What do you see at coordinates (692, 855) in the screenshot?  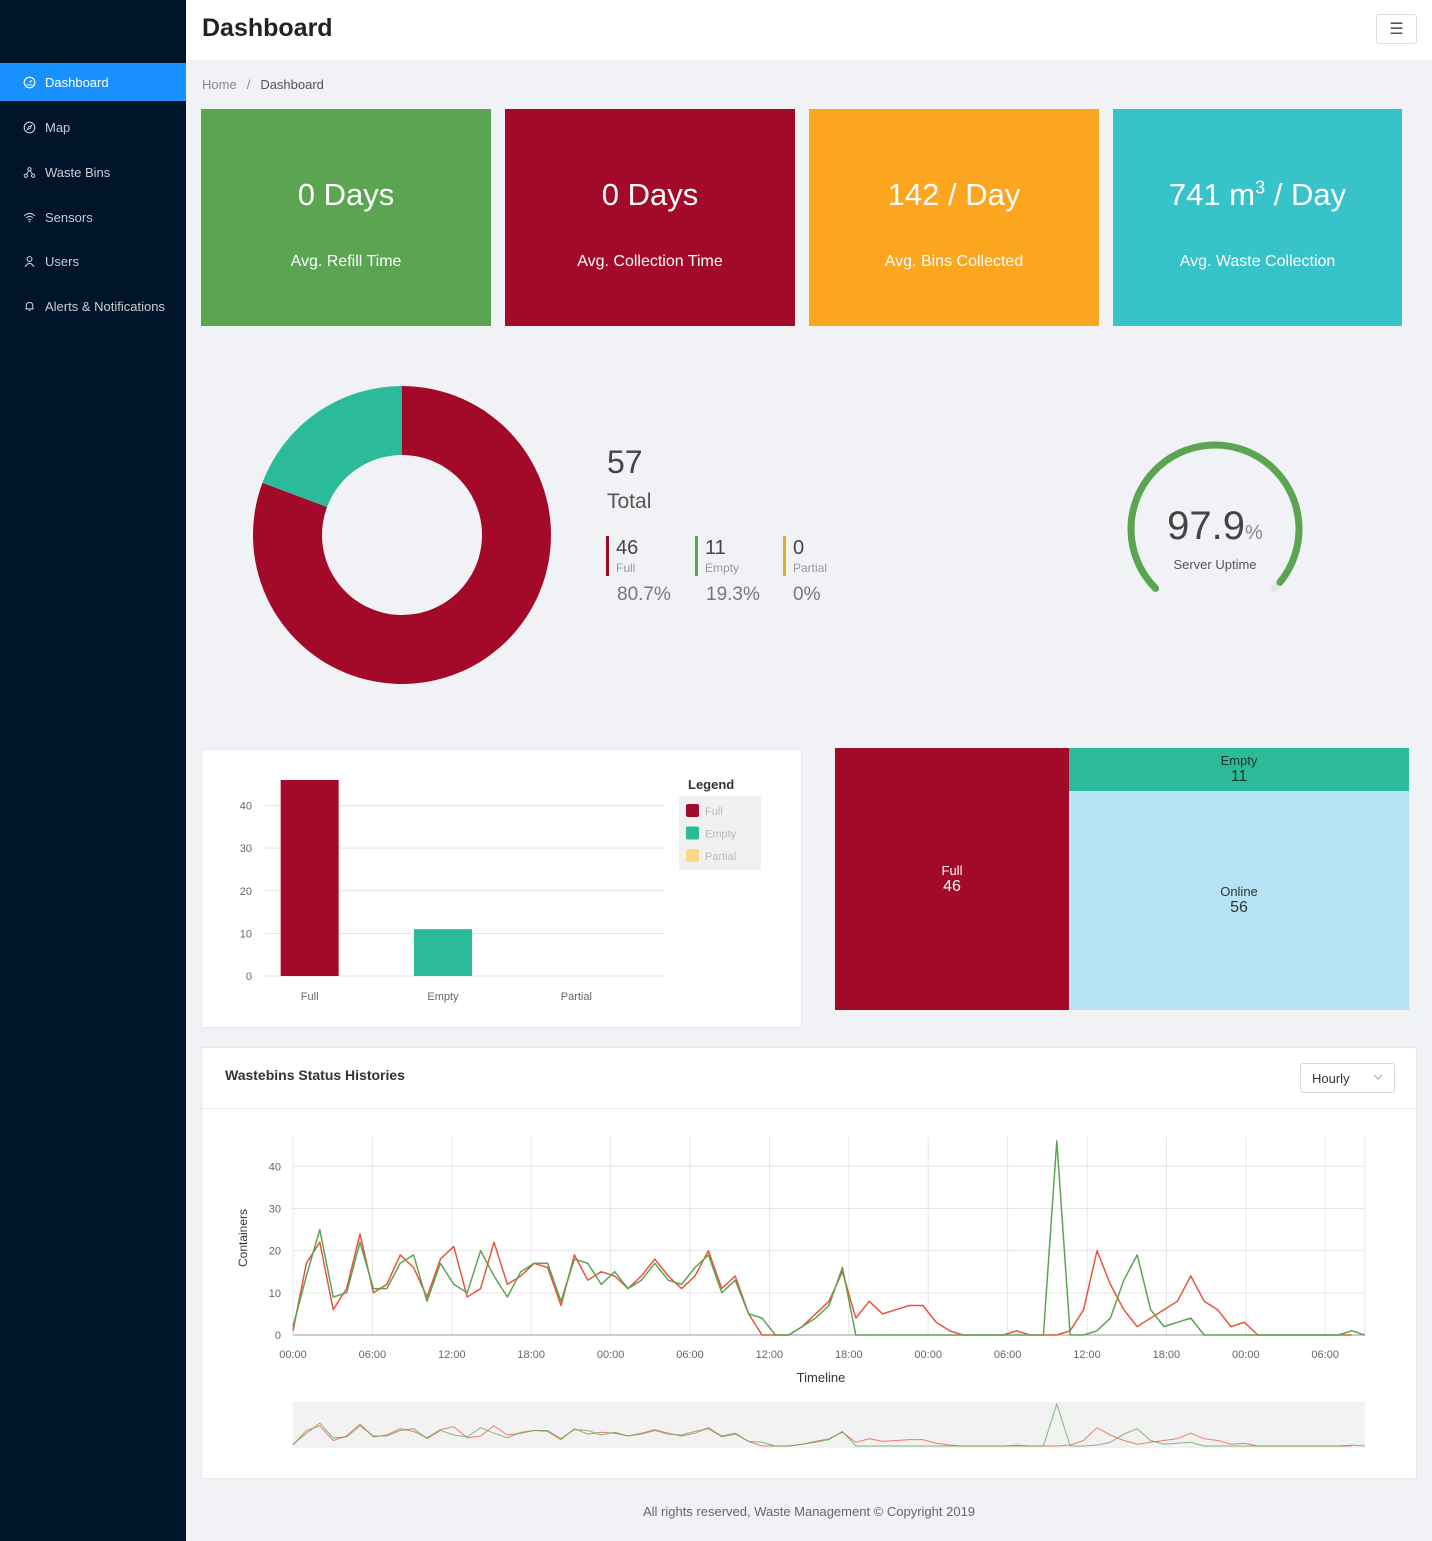 I see `legend-swatch` at bounding box center [692, 855].